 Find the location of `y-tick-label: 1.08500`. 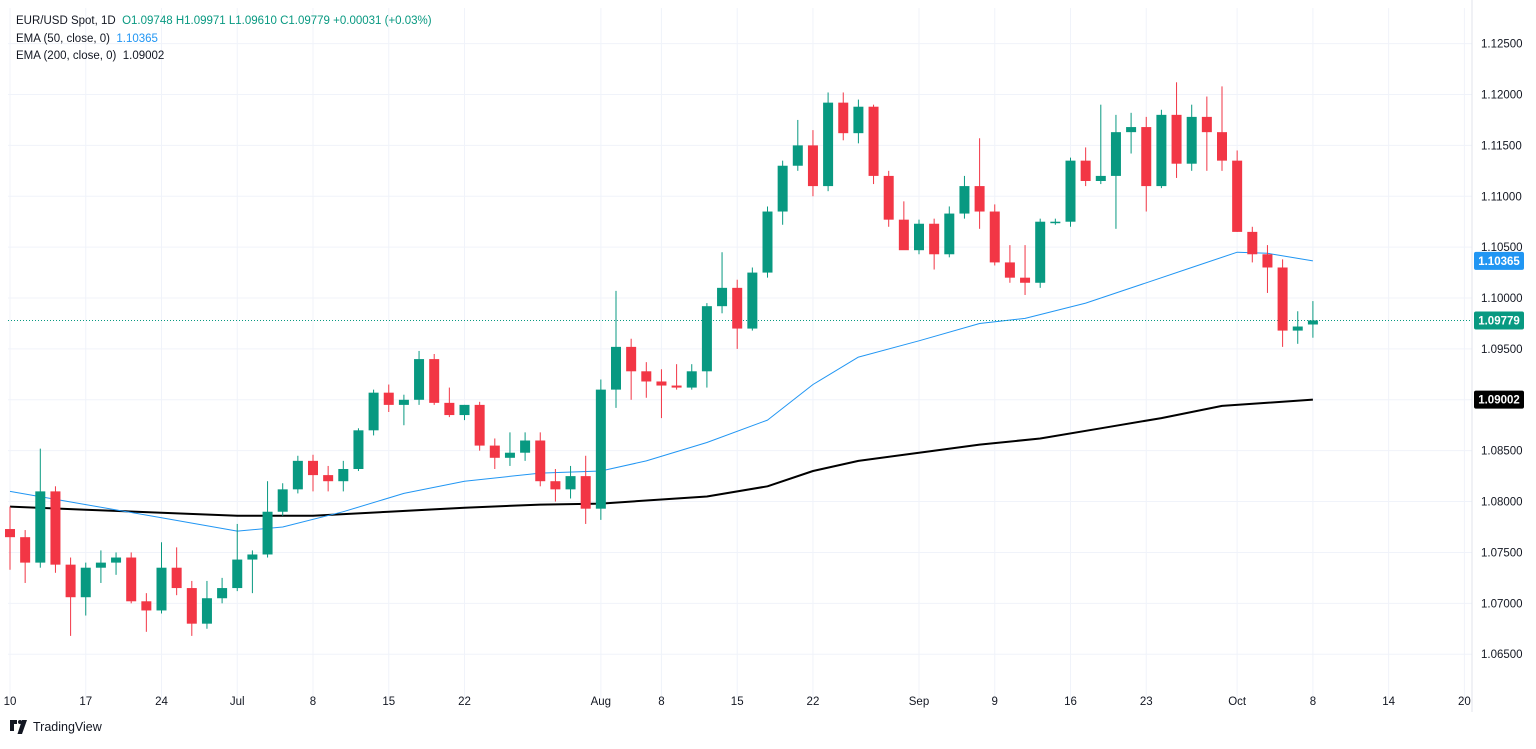

y-tick-label: 1.08500 is located at coordinates (1502, 452).